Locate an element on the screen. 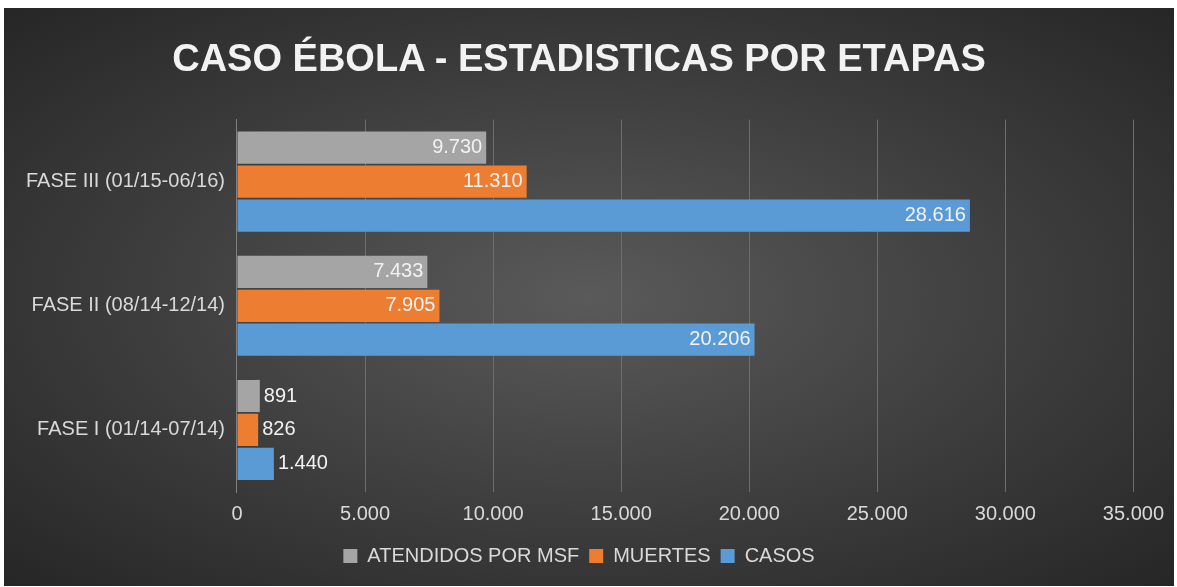 This screenshot has height=587, width=1177. data-label: 7.433 is located at coordinates (398, 270).